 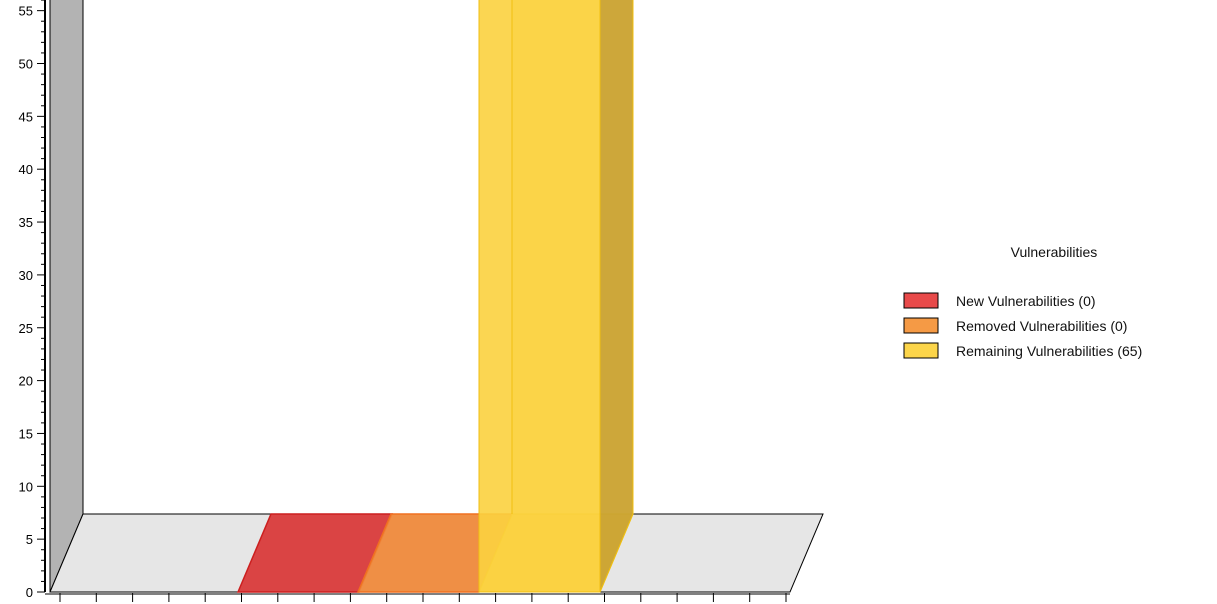 What do you see at coordinates (1041, 326) in the screenshot?
I see `legend-label-removed: Removed Vulnerabilities (0)` at bounding box center [1041, 326].